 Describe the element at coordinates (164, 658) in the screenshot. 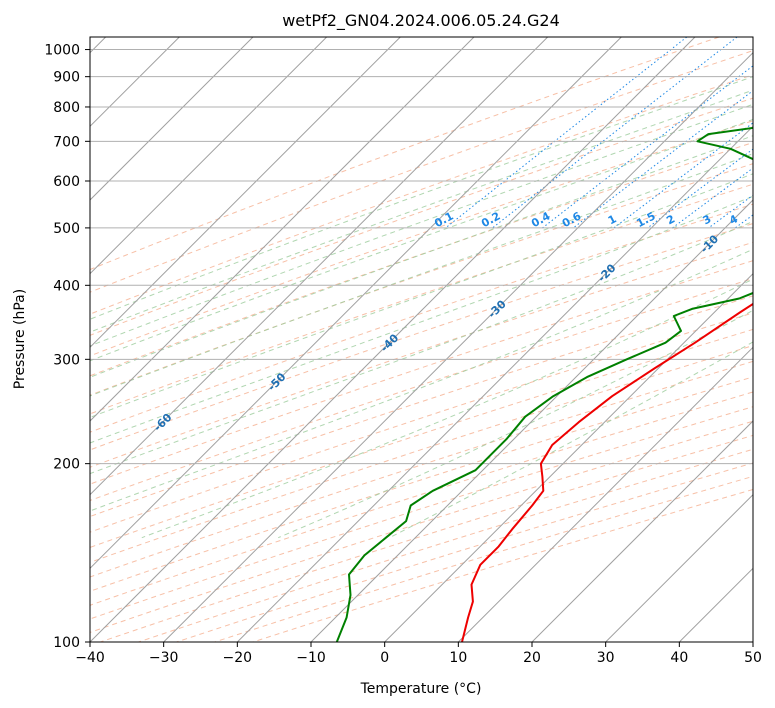

I see `x-tick-label: −30` at that location.